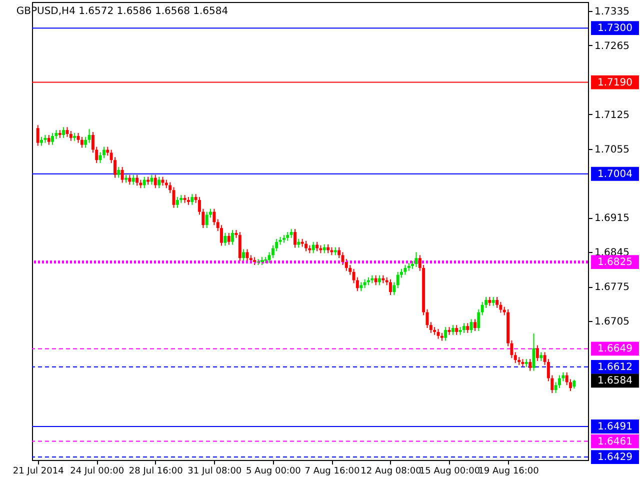  I want to click on x-tick-label: 12 Aug 08:00, so click(391, 471).